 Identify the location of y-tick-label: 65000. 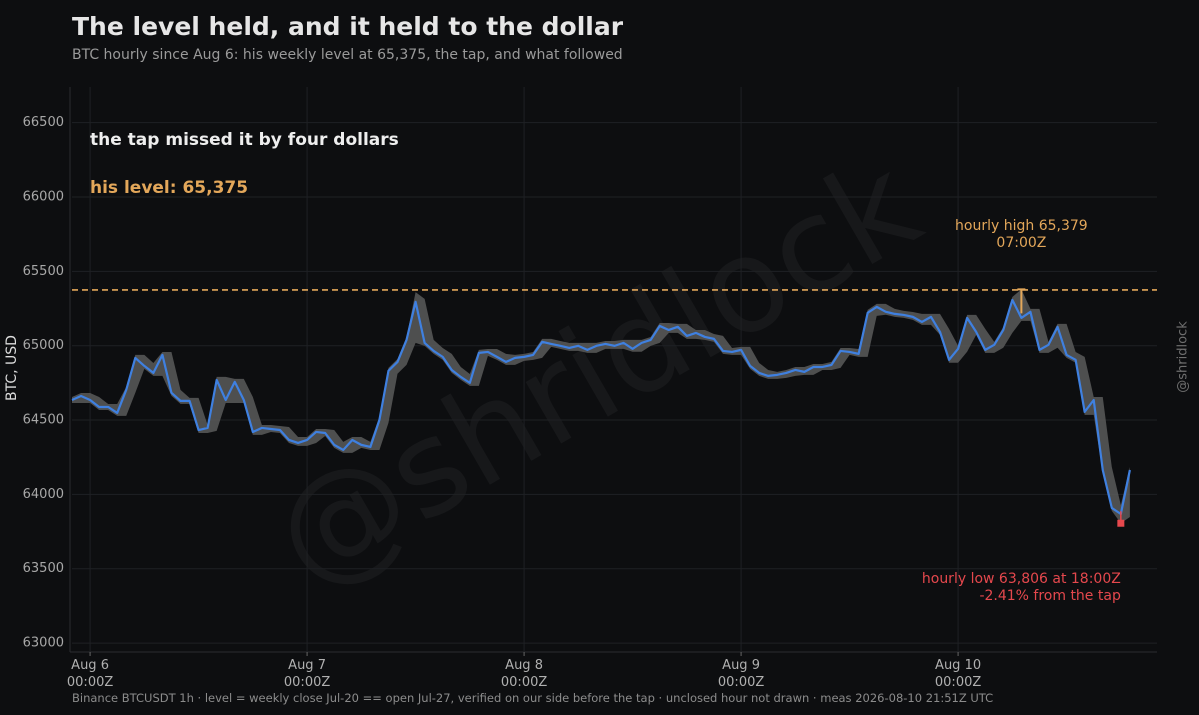
(43, 345).